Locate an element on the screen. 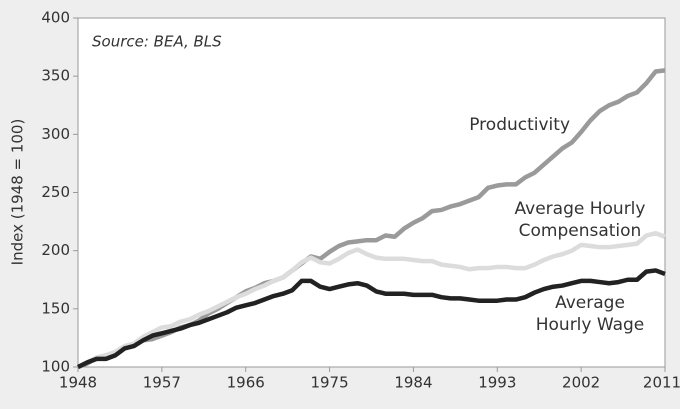  x-tick-label: 1957 is located at coordinates (162, 383).